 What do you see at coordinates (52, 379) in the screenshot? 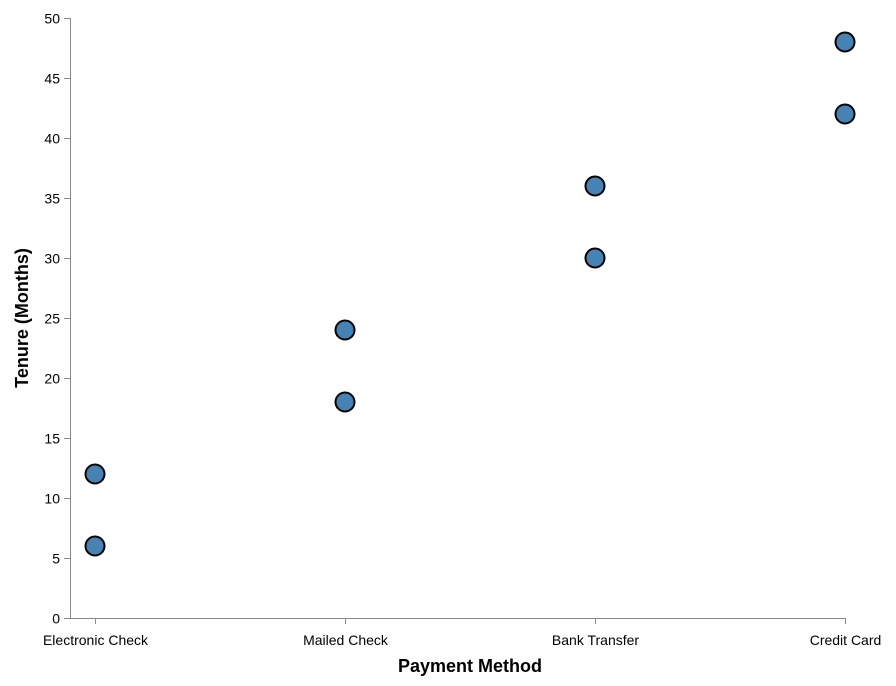
I see `y-tick-label: 20` at bounding box center [52, 379].